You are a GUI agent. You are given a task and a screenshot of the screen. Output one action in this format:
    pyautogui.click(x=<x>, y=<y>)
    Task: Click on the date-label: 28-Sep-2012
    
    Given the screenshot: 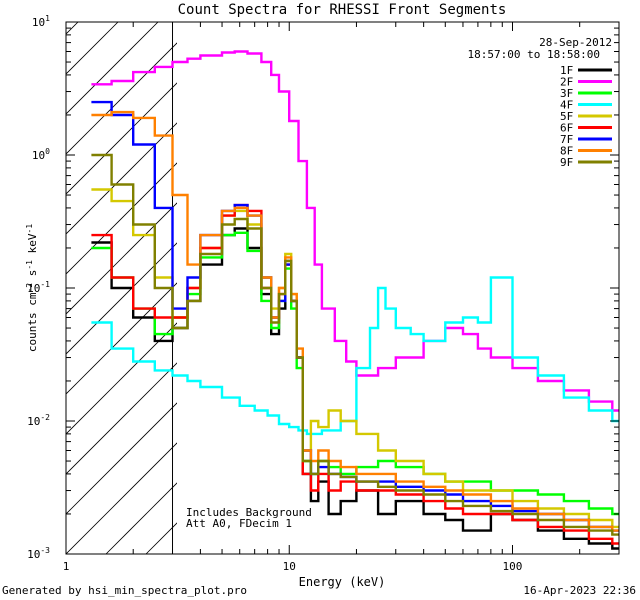 What is the action you would take?
    pyautogui.click(x=575, y=42)
    